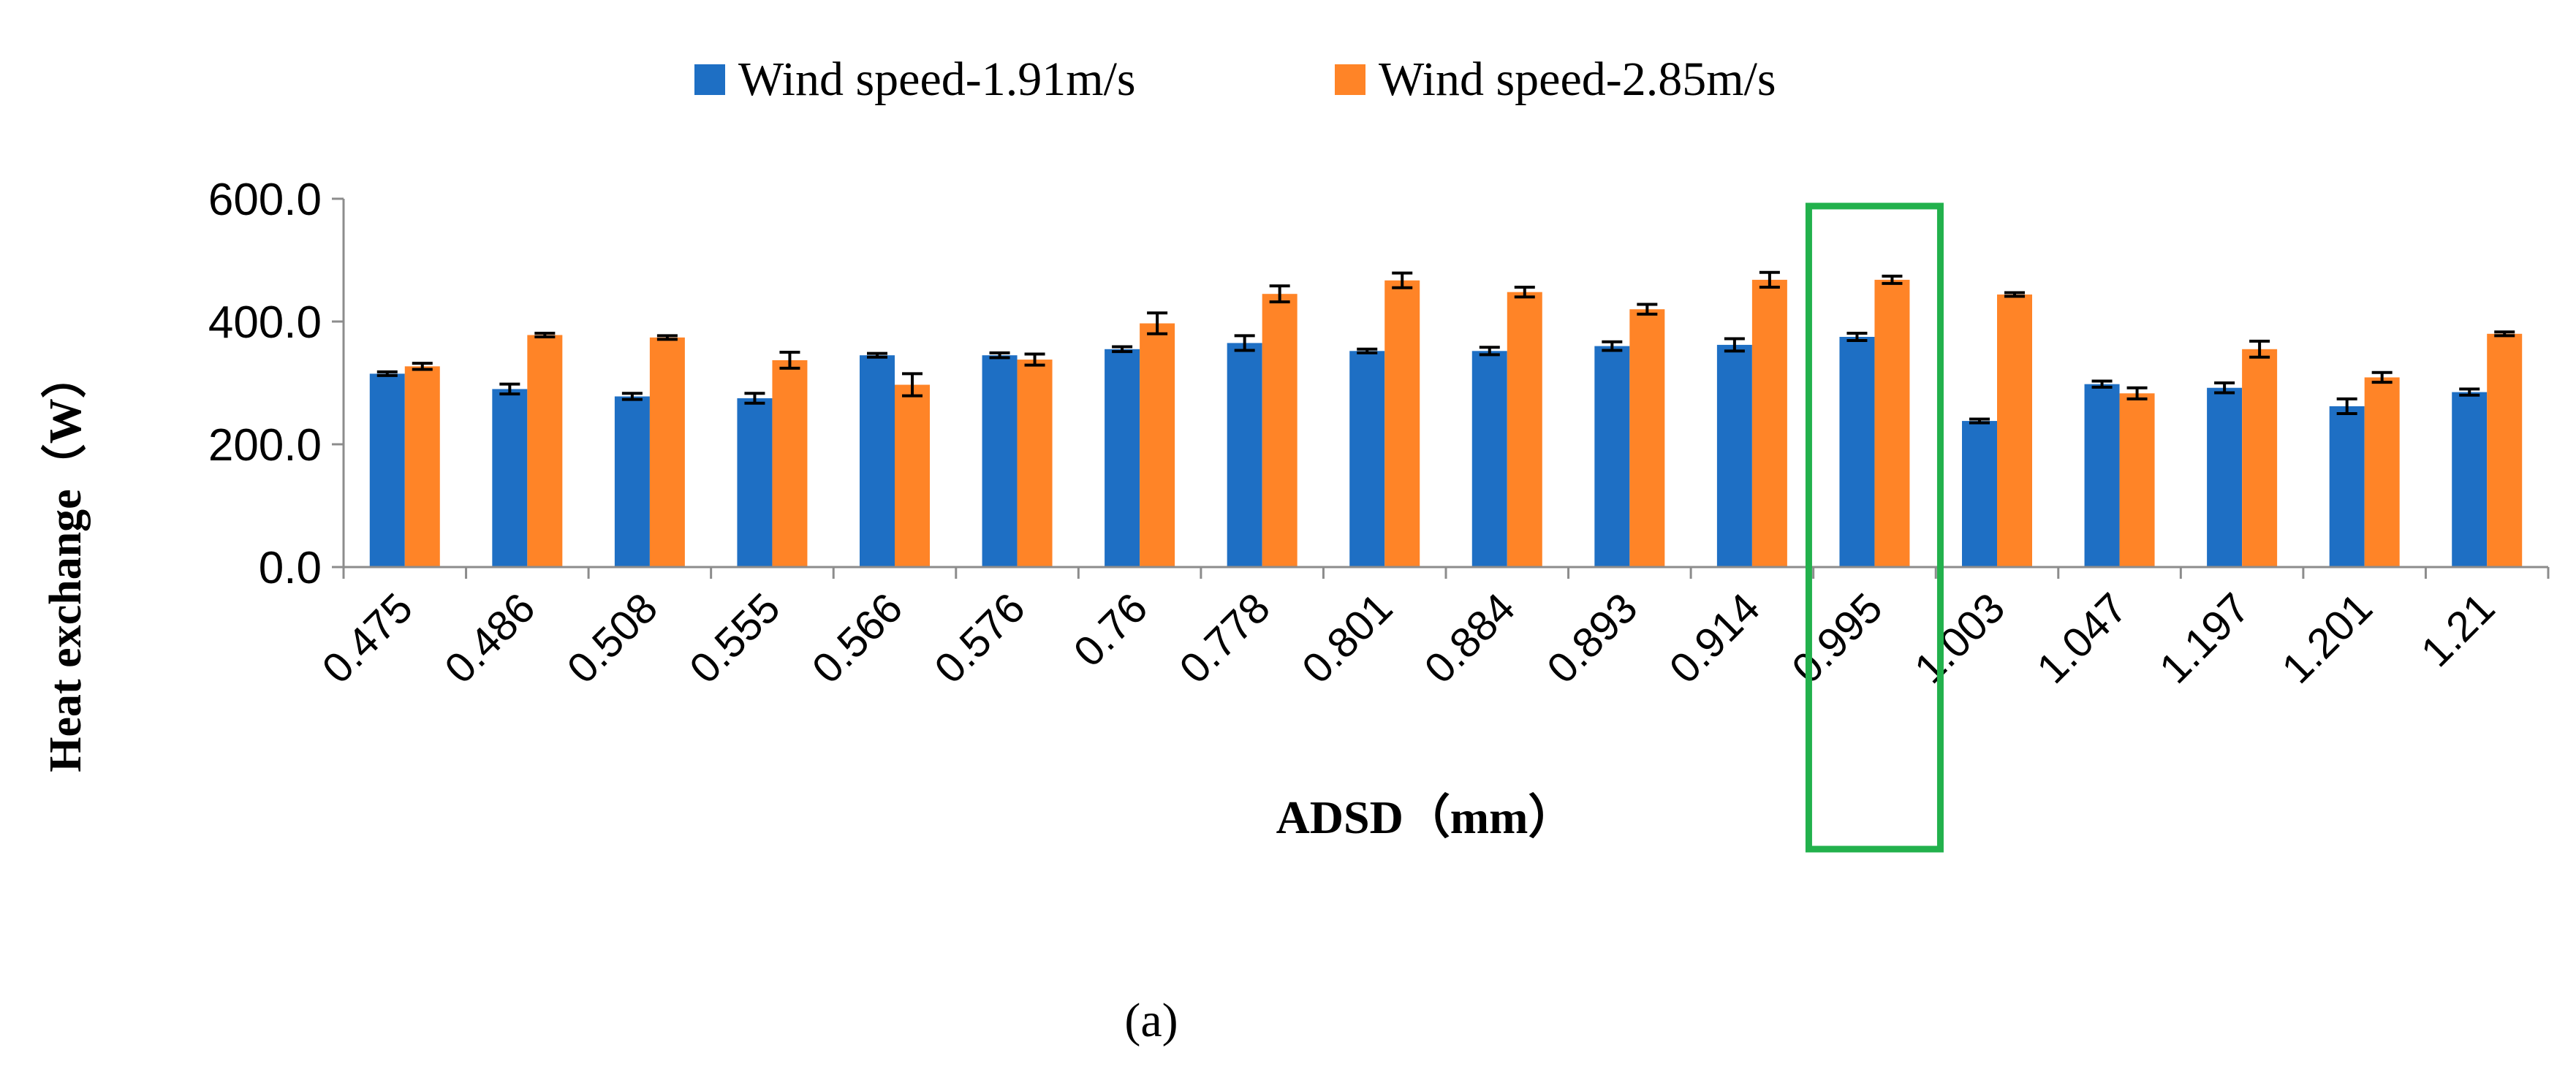  I want to click on bar-series2-0.778, so click(1280, 431).